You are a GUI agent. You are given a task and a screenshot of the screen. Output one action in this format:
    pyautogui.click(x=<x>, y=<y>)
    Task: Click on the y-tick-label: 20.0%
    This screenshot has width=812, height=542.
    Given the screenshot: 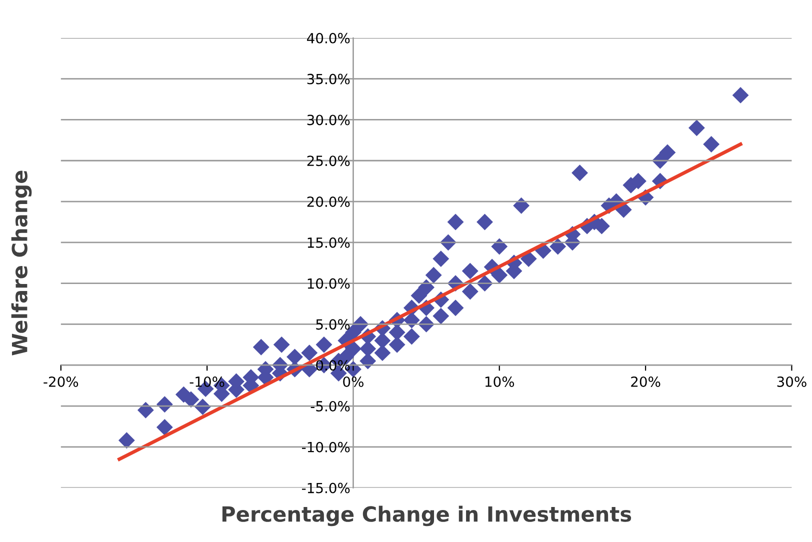 What is the action you would take?
    pyautogui.click(x=328, y=201)
    